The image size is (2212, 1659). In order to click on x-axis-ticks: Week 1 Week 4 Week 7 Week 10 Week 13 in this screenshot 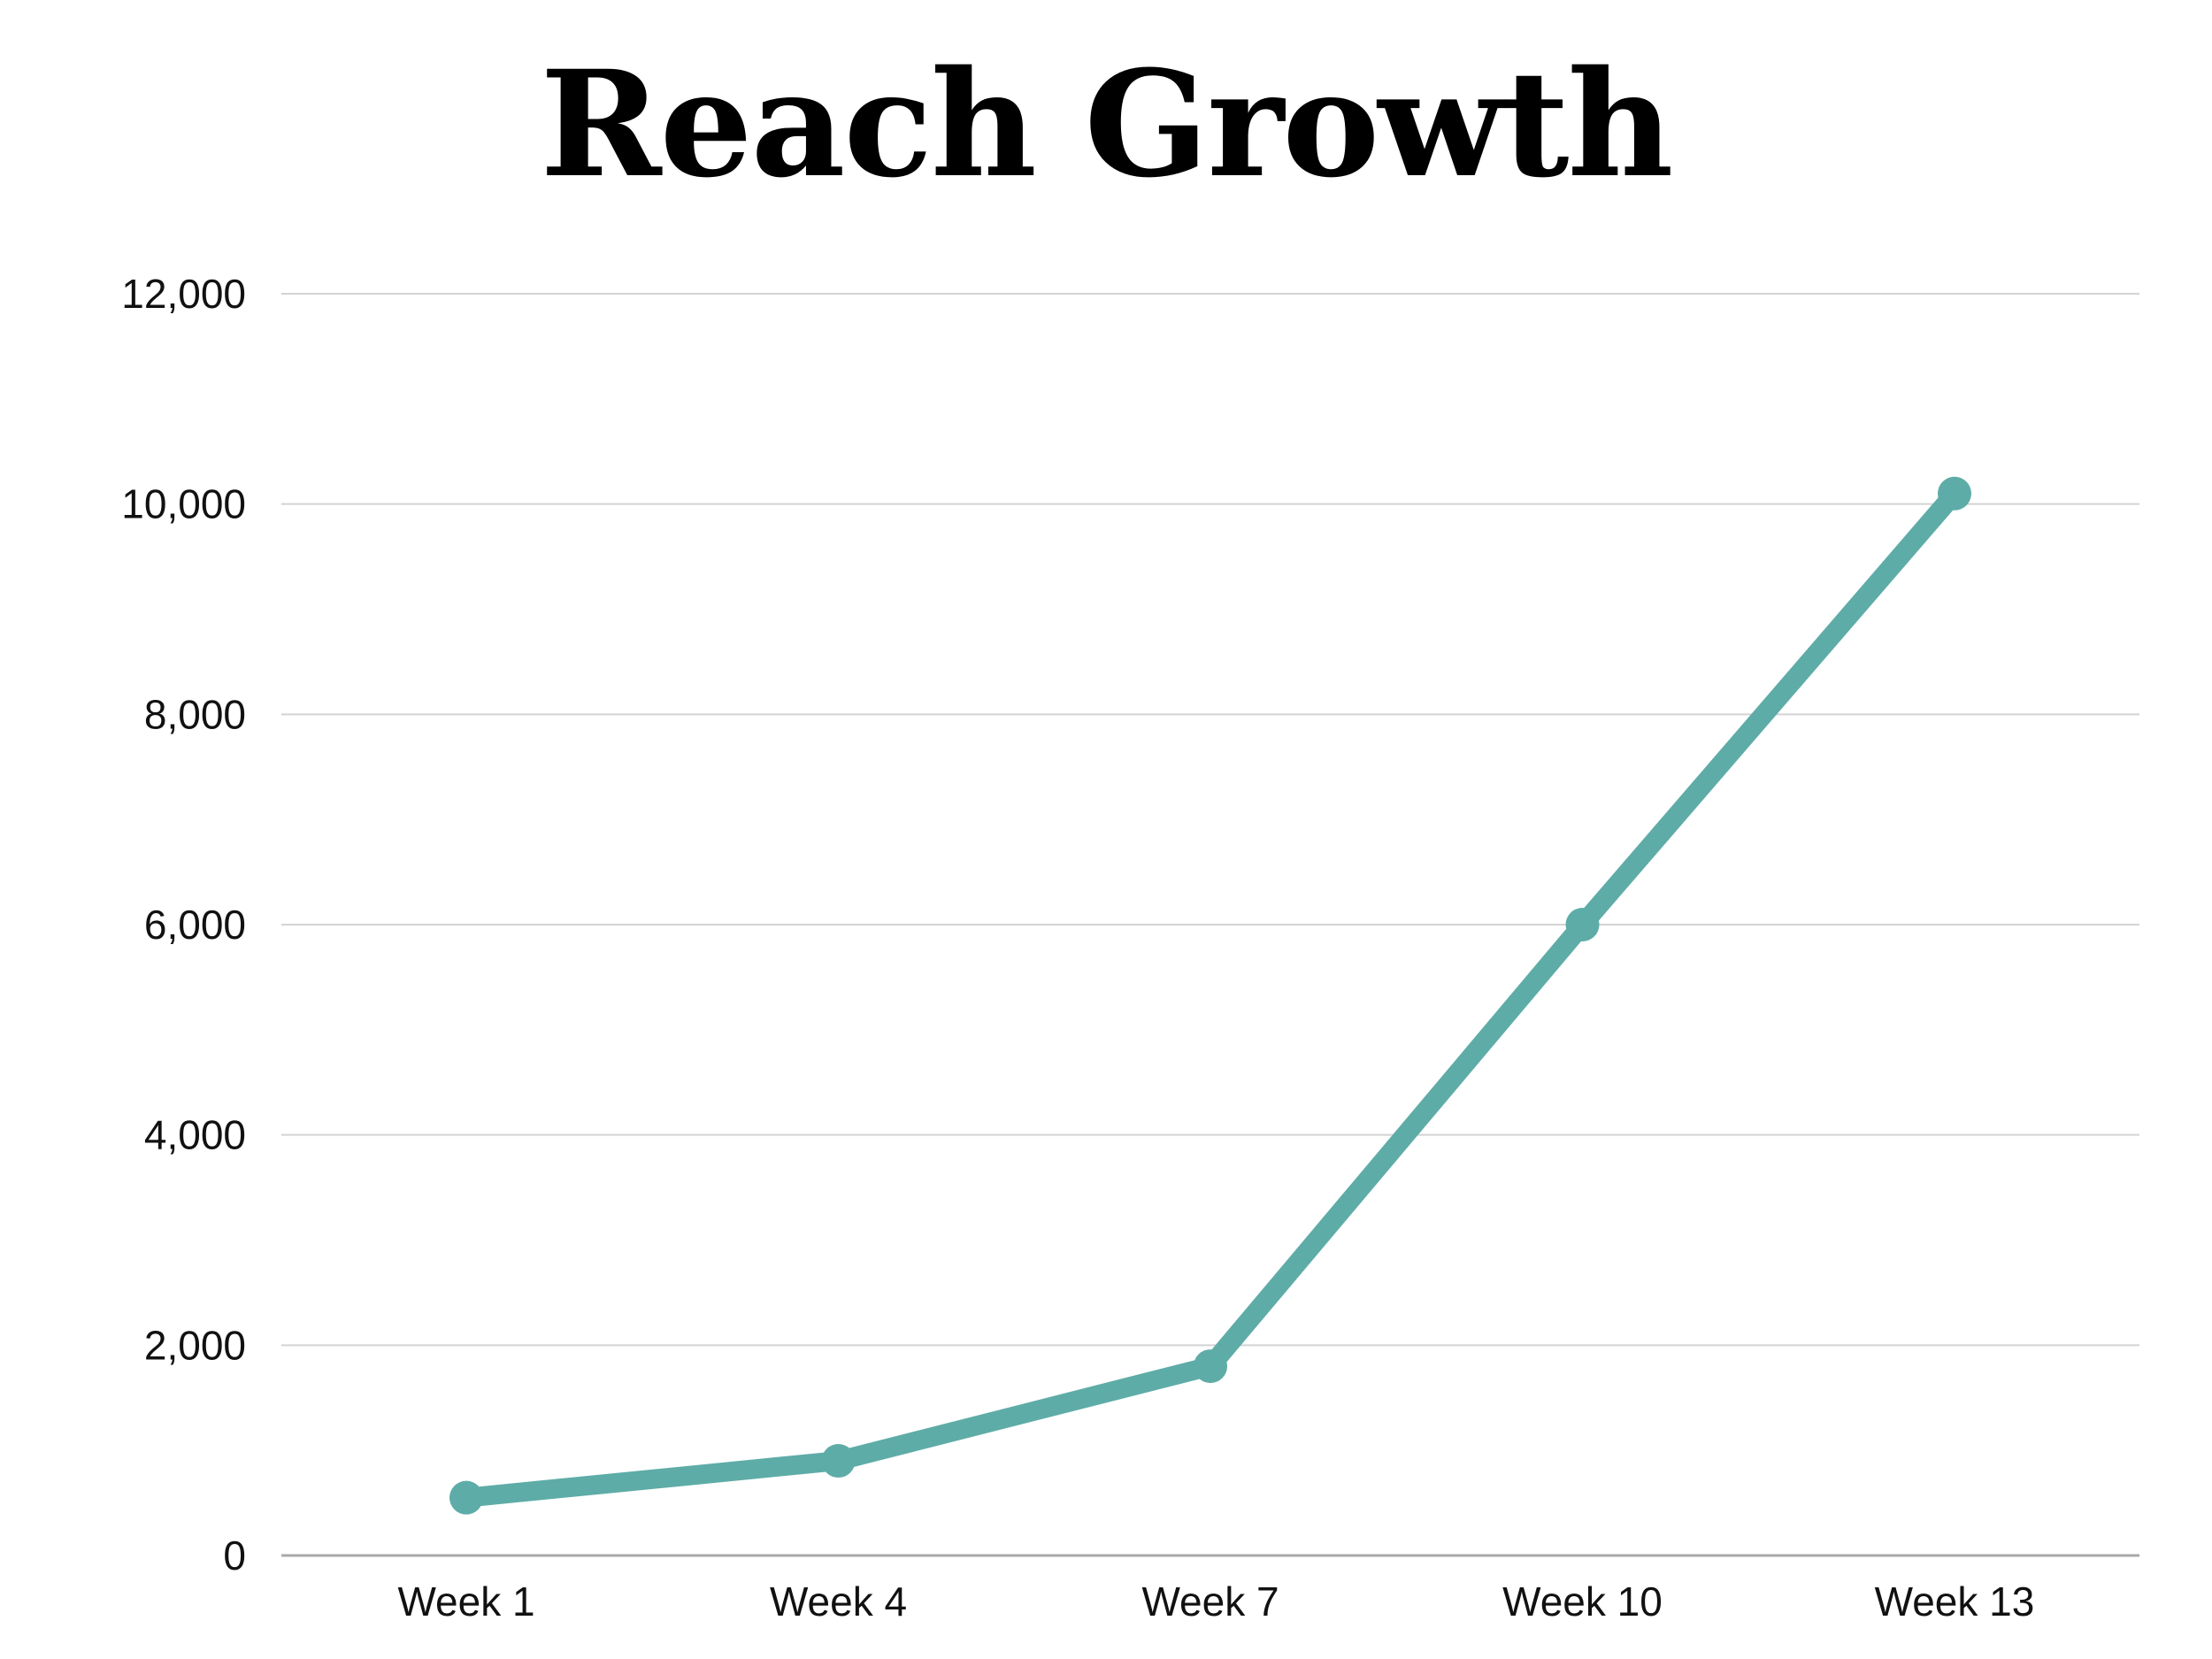, I will do `click(1216, 1601)`.